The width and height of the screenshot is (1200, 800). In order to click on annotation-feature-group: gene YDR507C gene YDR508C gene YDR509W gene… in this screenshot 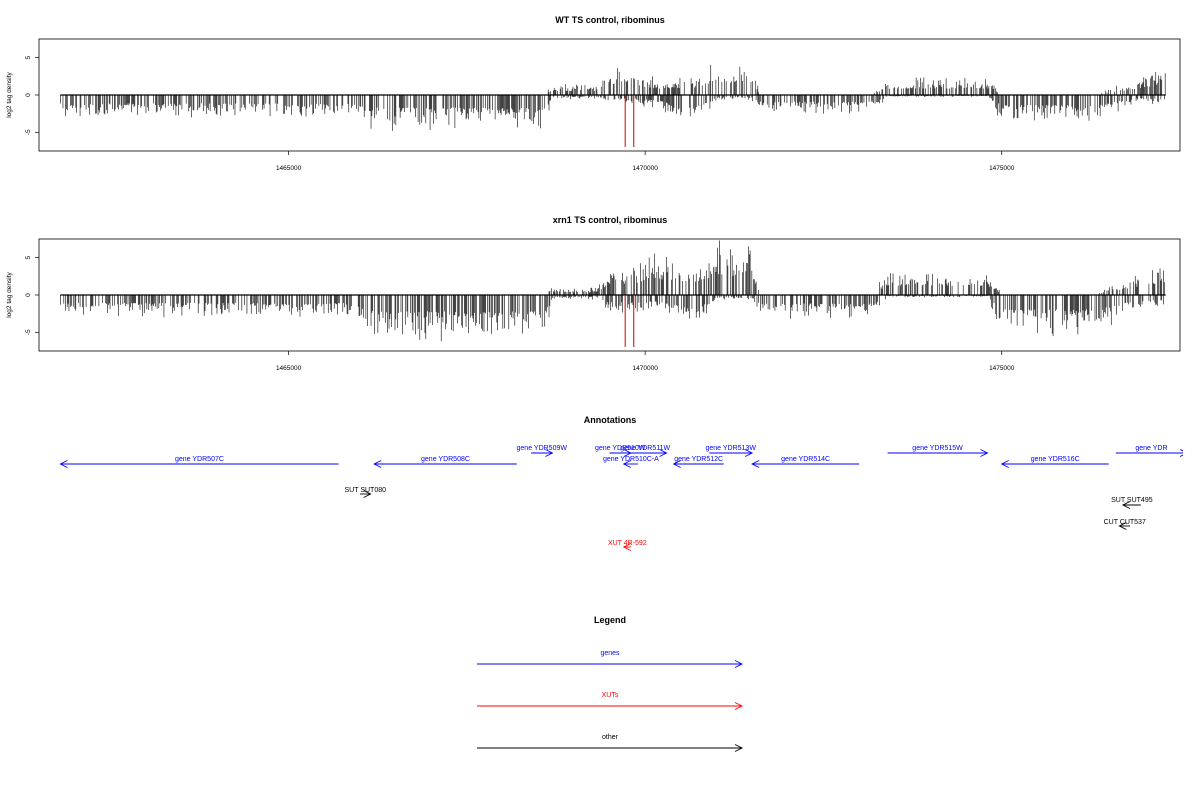, I will do `click(621, 498)`.